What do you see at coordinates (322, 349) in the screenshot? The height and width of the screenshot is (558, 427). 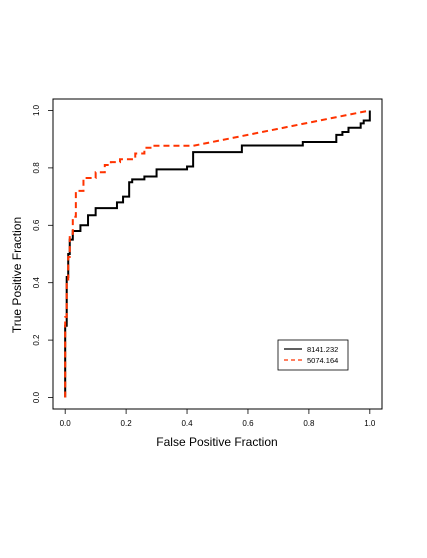 I see `legend-label-series-1: 8141.232` at bounding box center [322, 349].